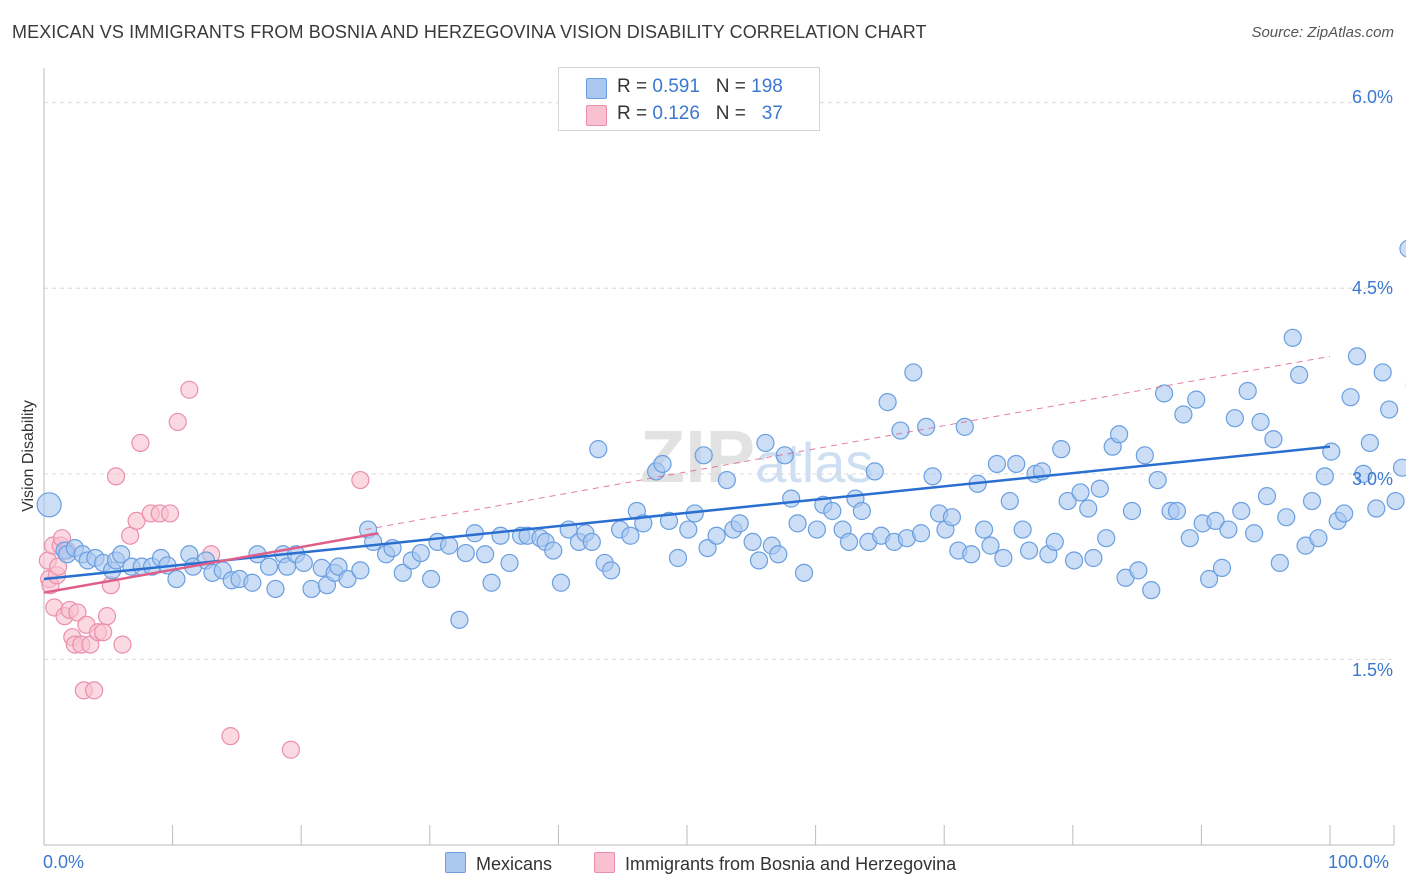 Image resolution: width=1406 pixels, height=892 pixels. What do you see at coordinates (1322, 32) in the screenshot?
I see `source-label: Source: ZipAtlas.com` at bounding box center [1322, 32].